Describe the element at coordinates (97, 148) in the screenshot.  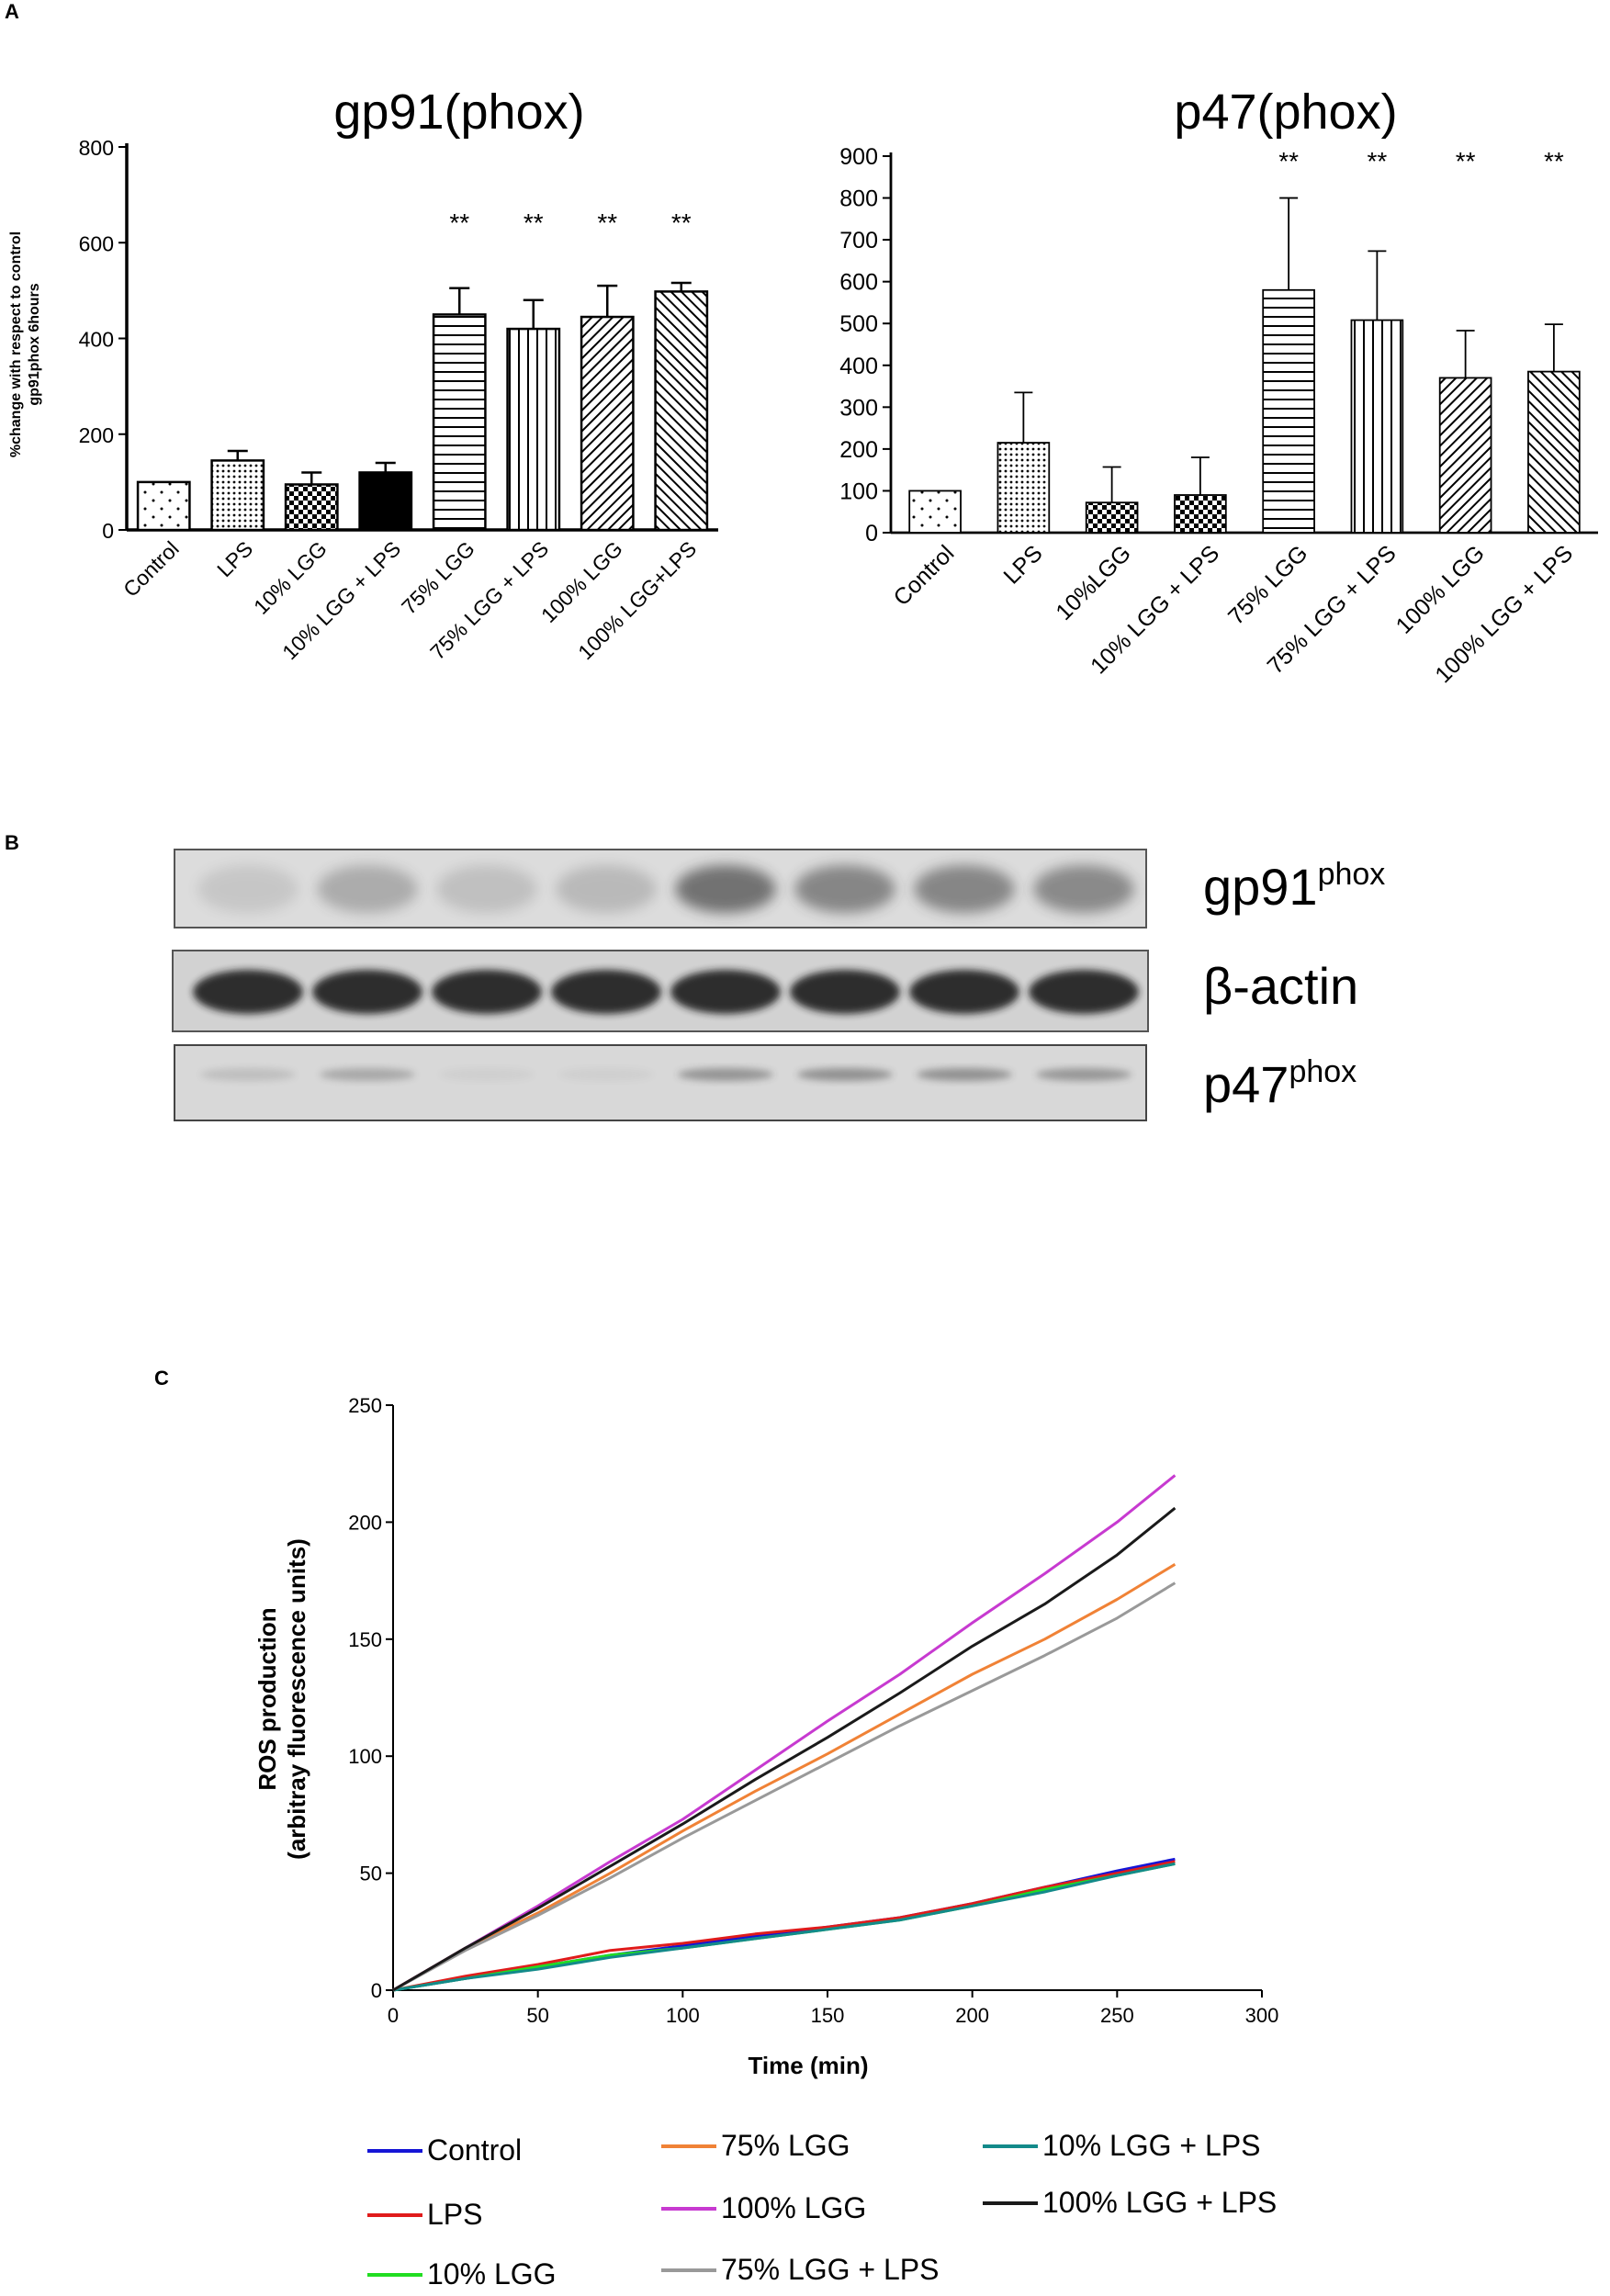
I see `gp91-y-tick-label: 800` at that location.